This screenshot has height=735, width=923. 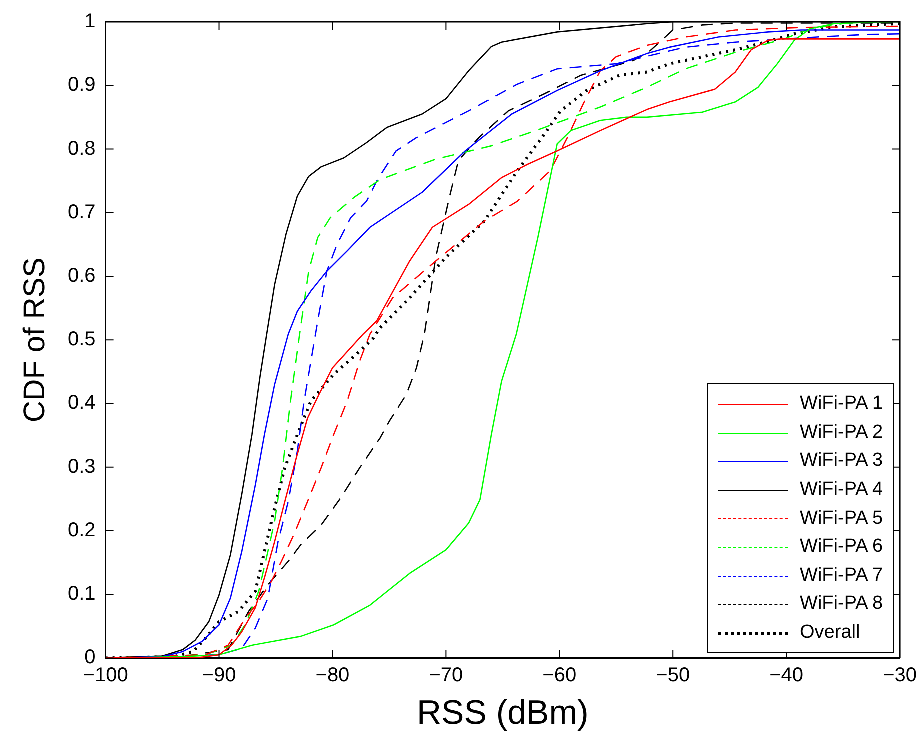 I want to click on x-tick-label: −80, so click(x=333, y=675).